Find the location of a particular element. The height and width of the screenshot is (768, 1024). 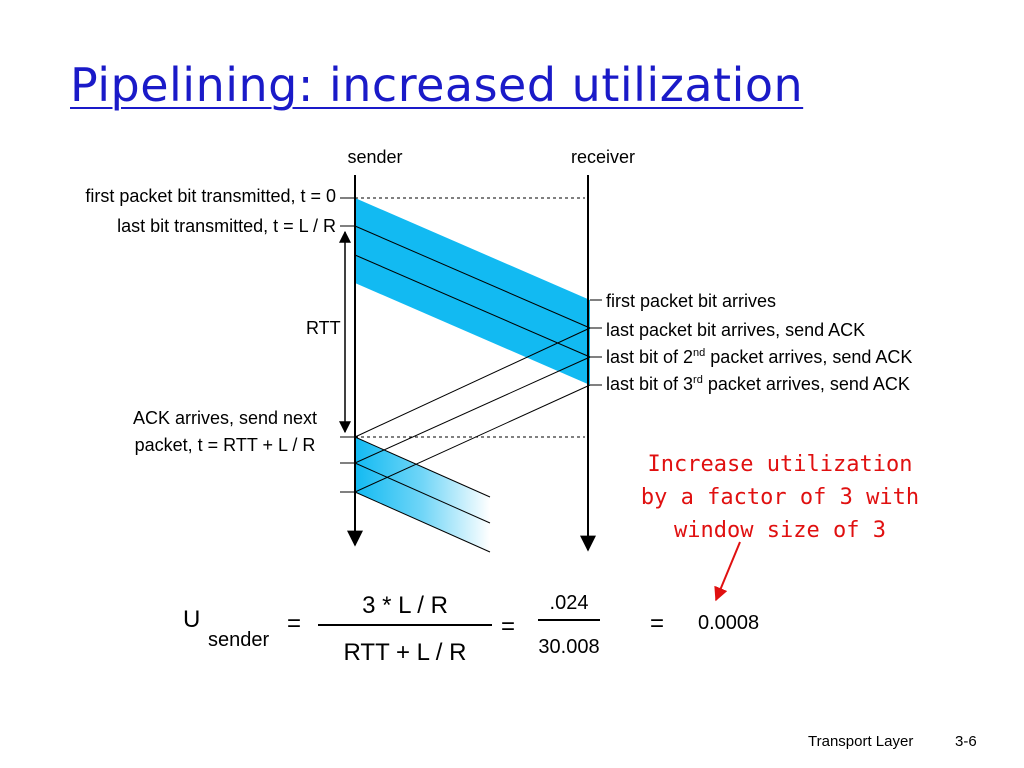

third-packet-label: last bit of 3rd packet arrives, send ACK is located at coordinates (758, 384).